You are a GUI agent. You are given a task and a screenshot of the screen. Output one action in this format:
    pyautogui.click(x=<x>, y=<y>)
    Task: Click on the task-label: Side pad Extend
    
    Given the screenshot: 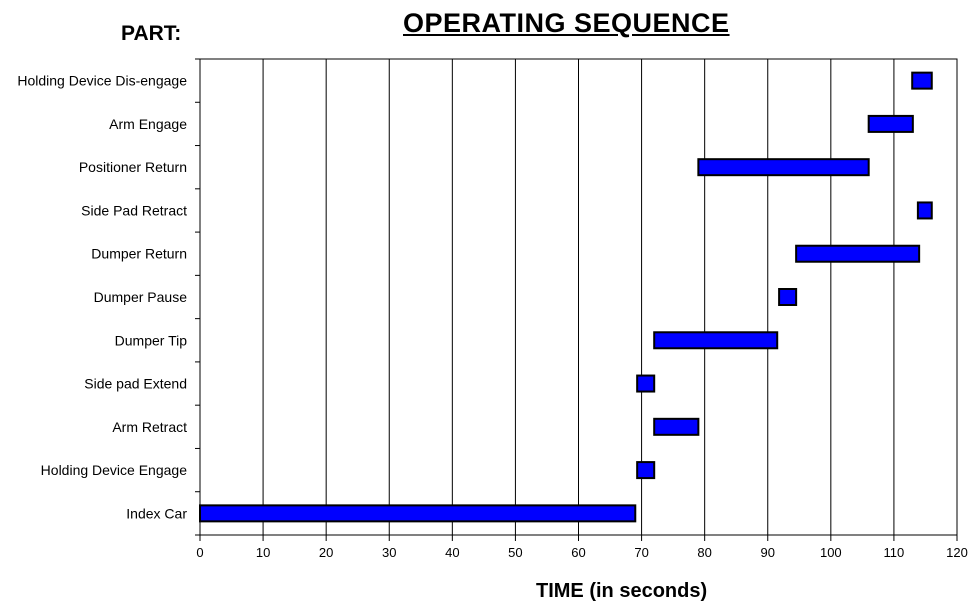 What is the action you would take?
    pyautogui.click(x=135, y=384)
    